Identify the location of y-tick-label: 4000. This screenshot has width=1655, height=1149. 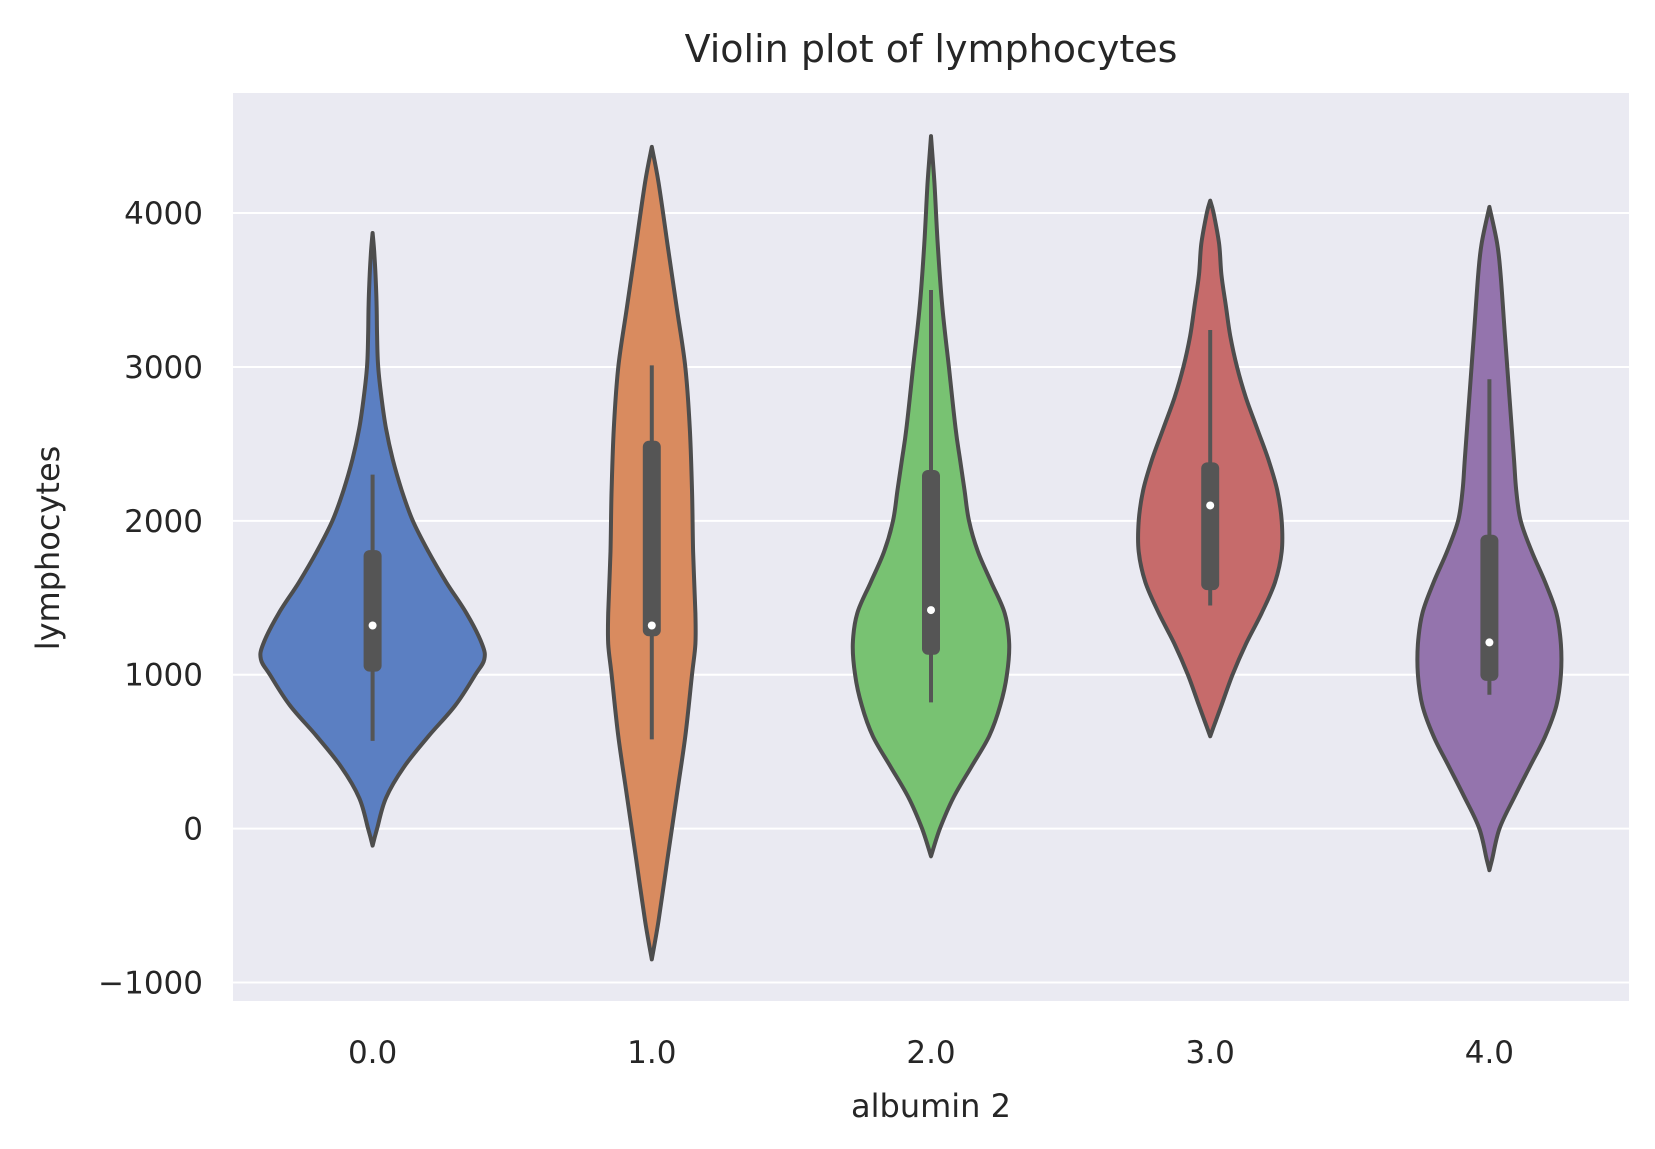
(163, 214).